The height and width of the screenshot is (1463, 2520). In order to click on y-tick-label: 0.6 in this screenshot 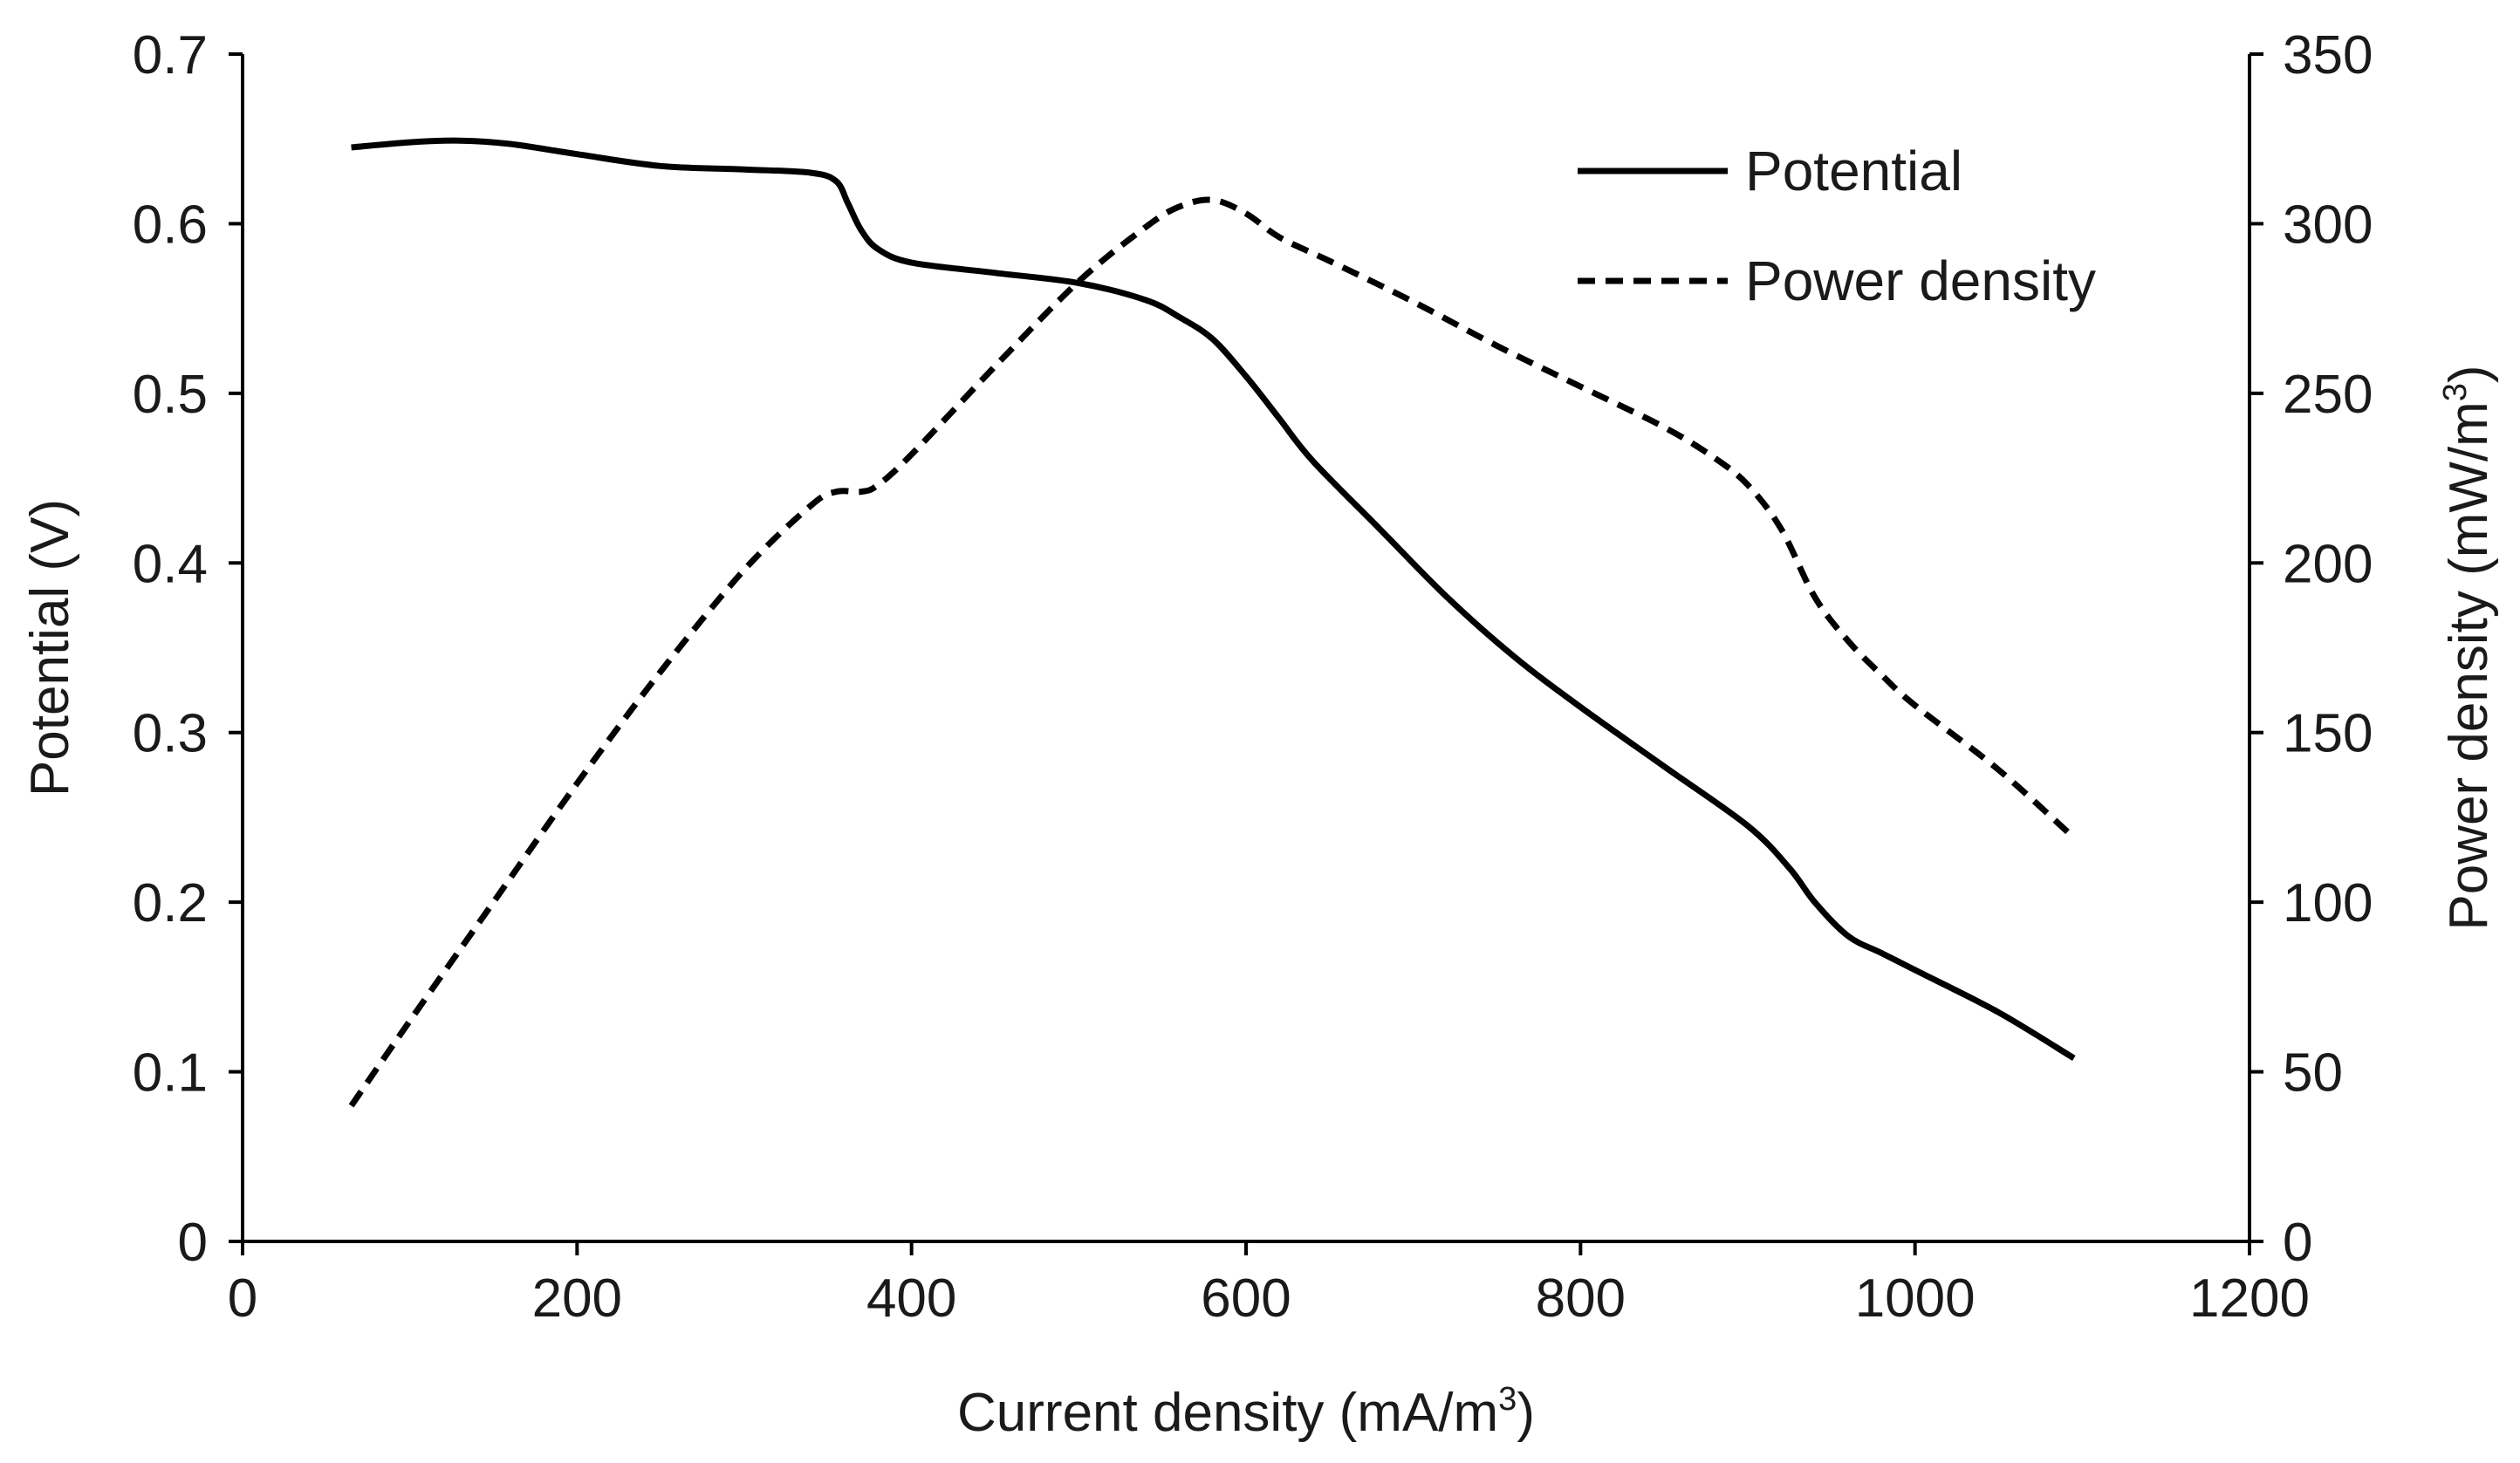, I will do `click(170, 225)`.